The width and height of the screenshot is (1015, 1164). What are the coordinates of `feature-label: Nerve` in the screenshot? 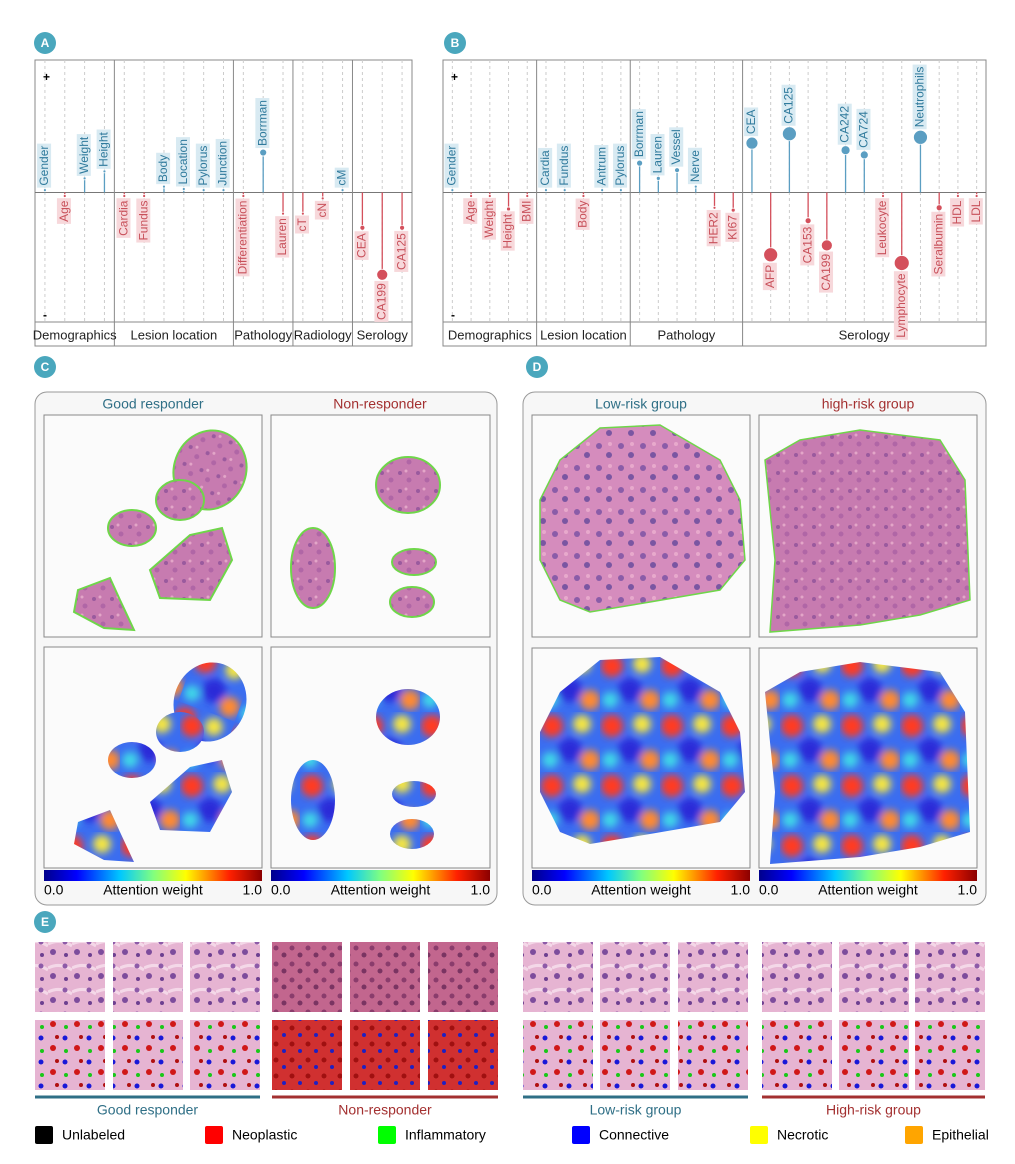 It's located at (695, 166).